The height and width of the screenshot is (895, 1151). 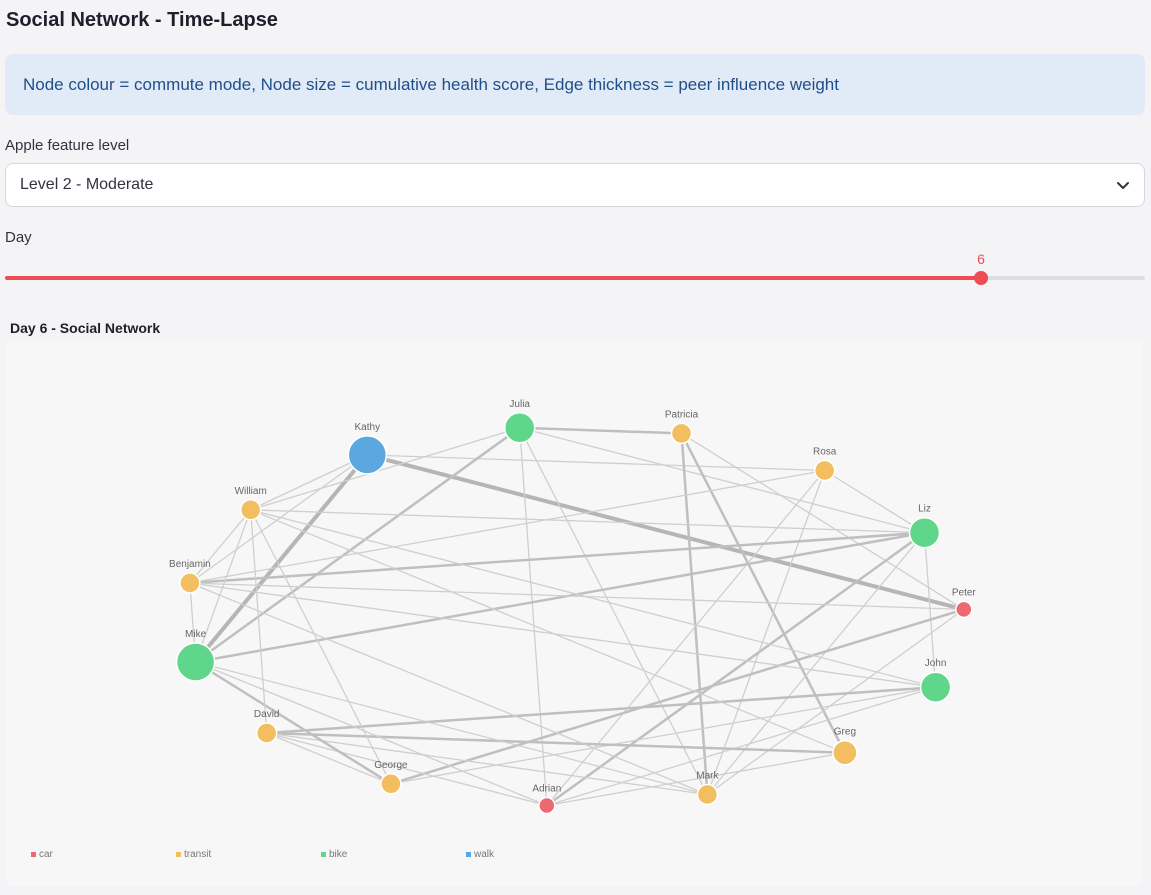 I want to click on edge-benjamin-william, so click(x=220, y=546).